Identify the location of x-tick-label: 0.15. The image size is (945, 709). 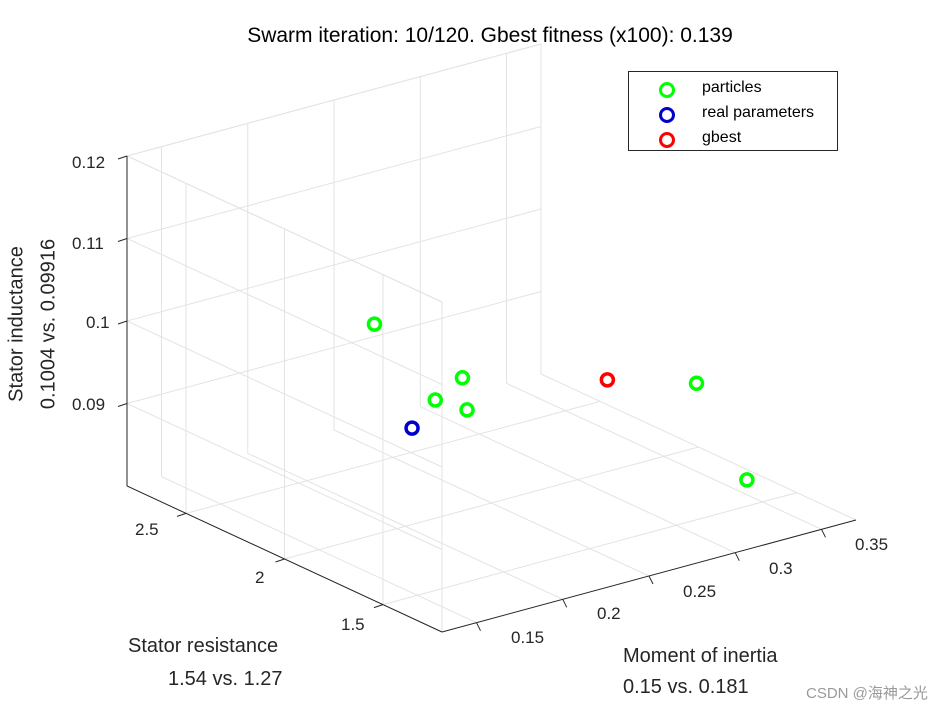
(528, 637).